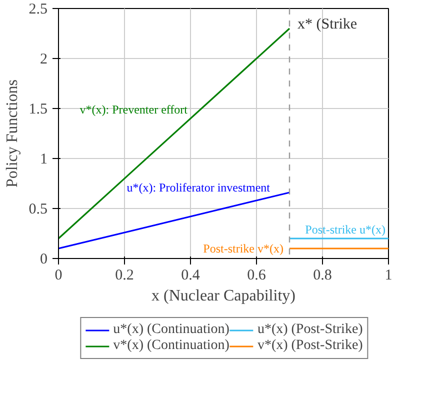 This screenshot has width=444, height=412. What do you see at coordinates (345, 229) in the screenshot?
I see `annotation: Post-strike u*(x)` at bounding box center [345, 229].